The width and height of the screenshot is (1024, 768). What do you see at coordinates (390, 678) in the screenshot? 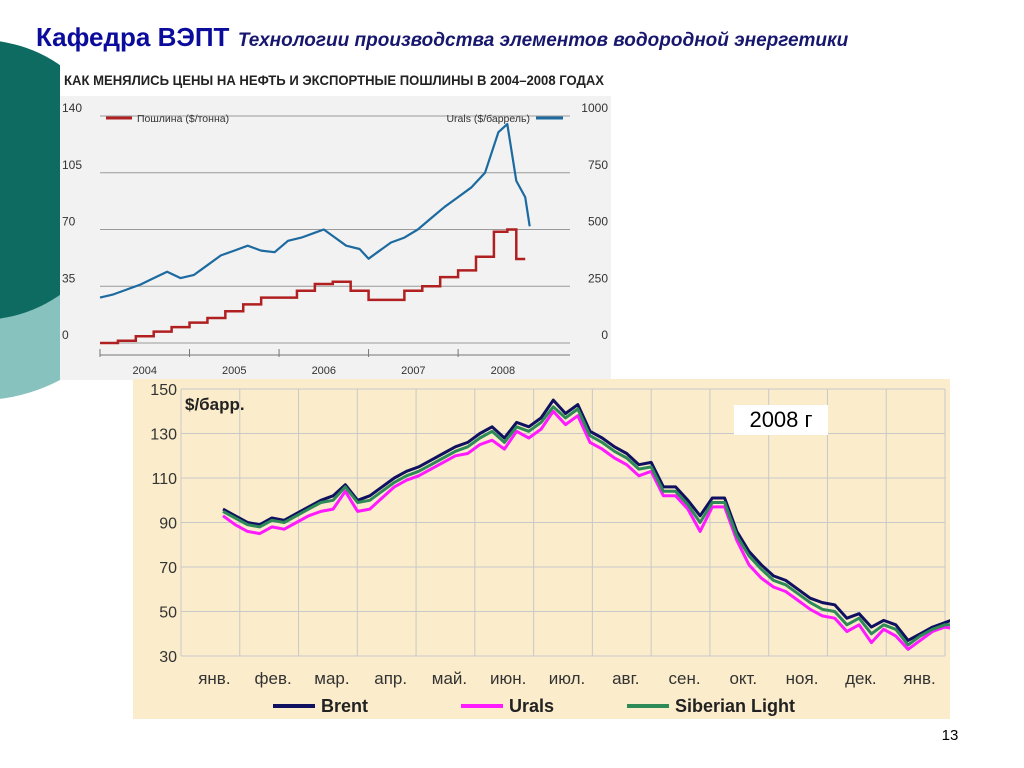
I see `chart2-x-tick-label: апр.` at bounding box center [390, 678].